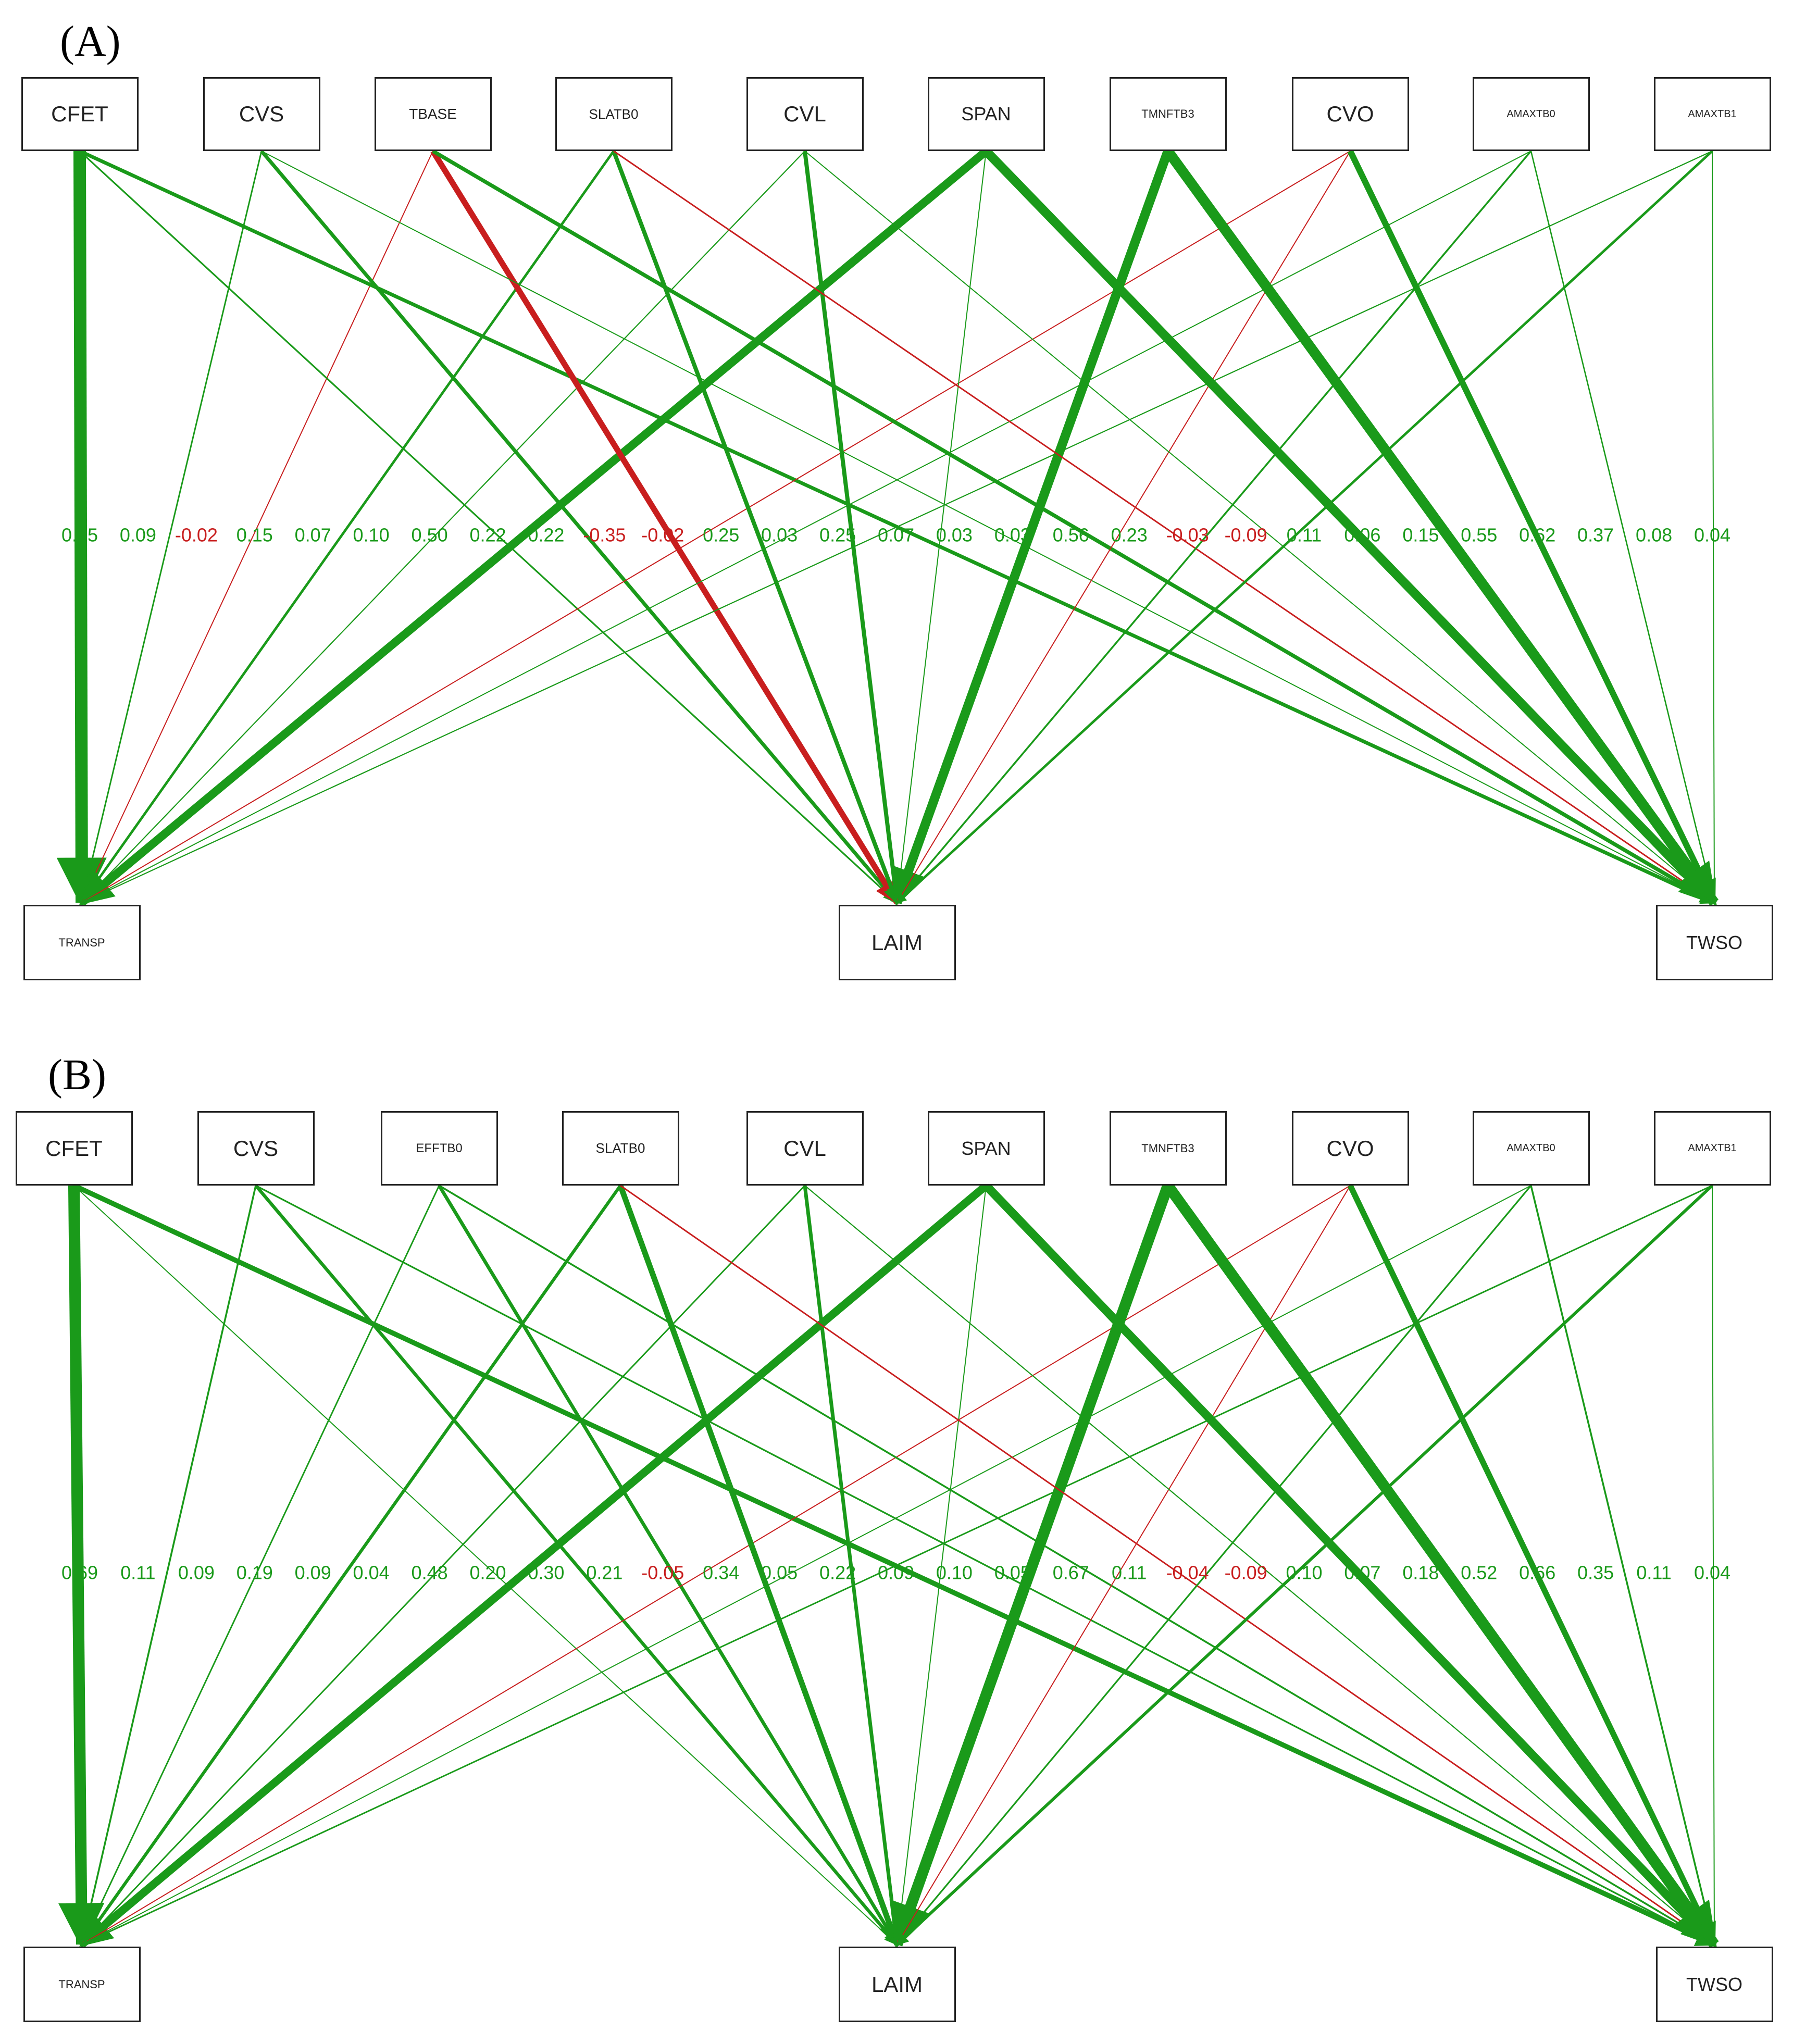 This screenshot has width=1793, height=2044. I want to click on edge-slatb0-to-laim, so click(759, 1566).